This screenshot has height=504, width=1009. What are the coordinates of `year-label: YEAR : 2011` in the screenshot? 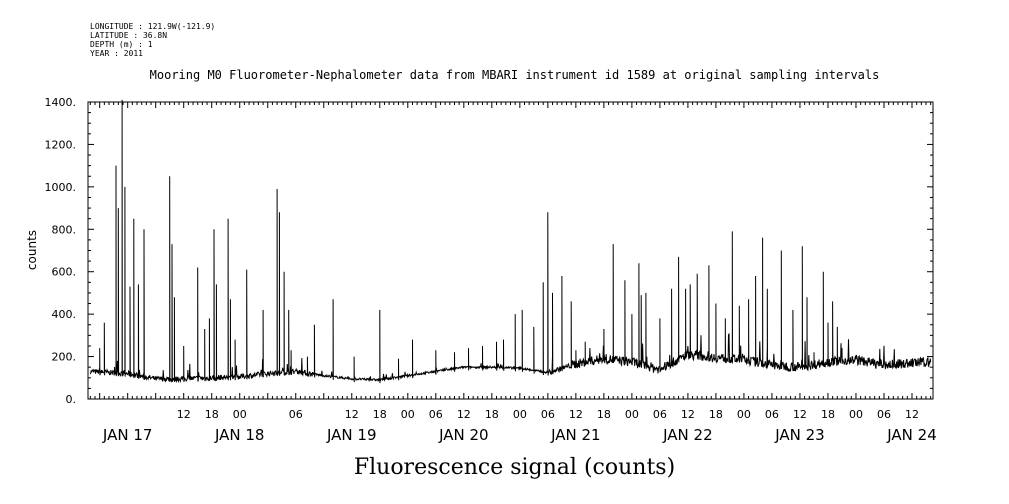 It's located at (116, 53).